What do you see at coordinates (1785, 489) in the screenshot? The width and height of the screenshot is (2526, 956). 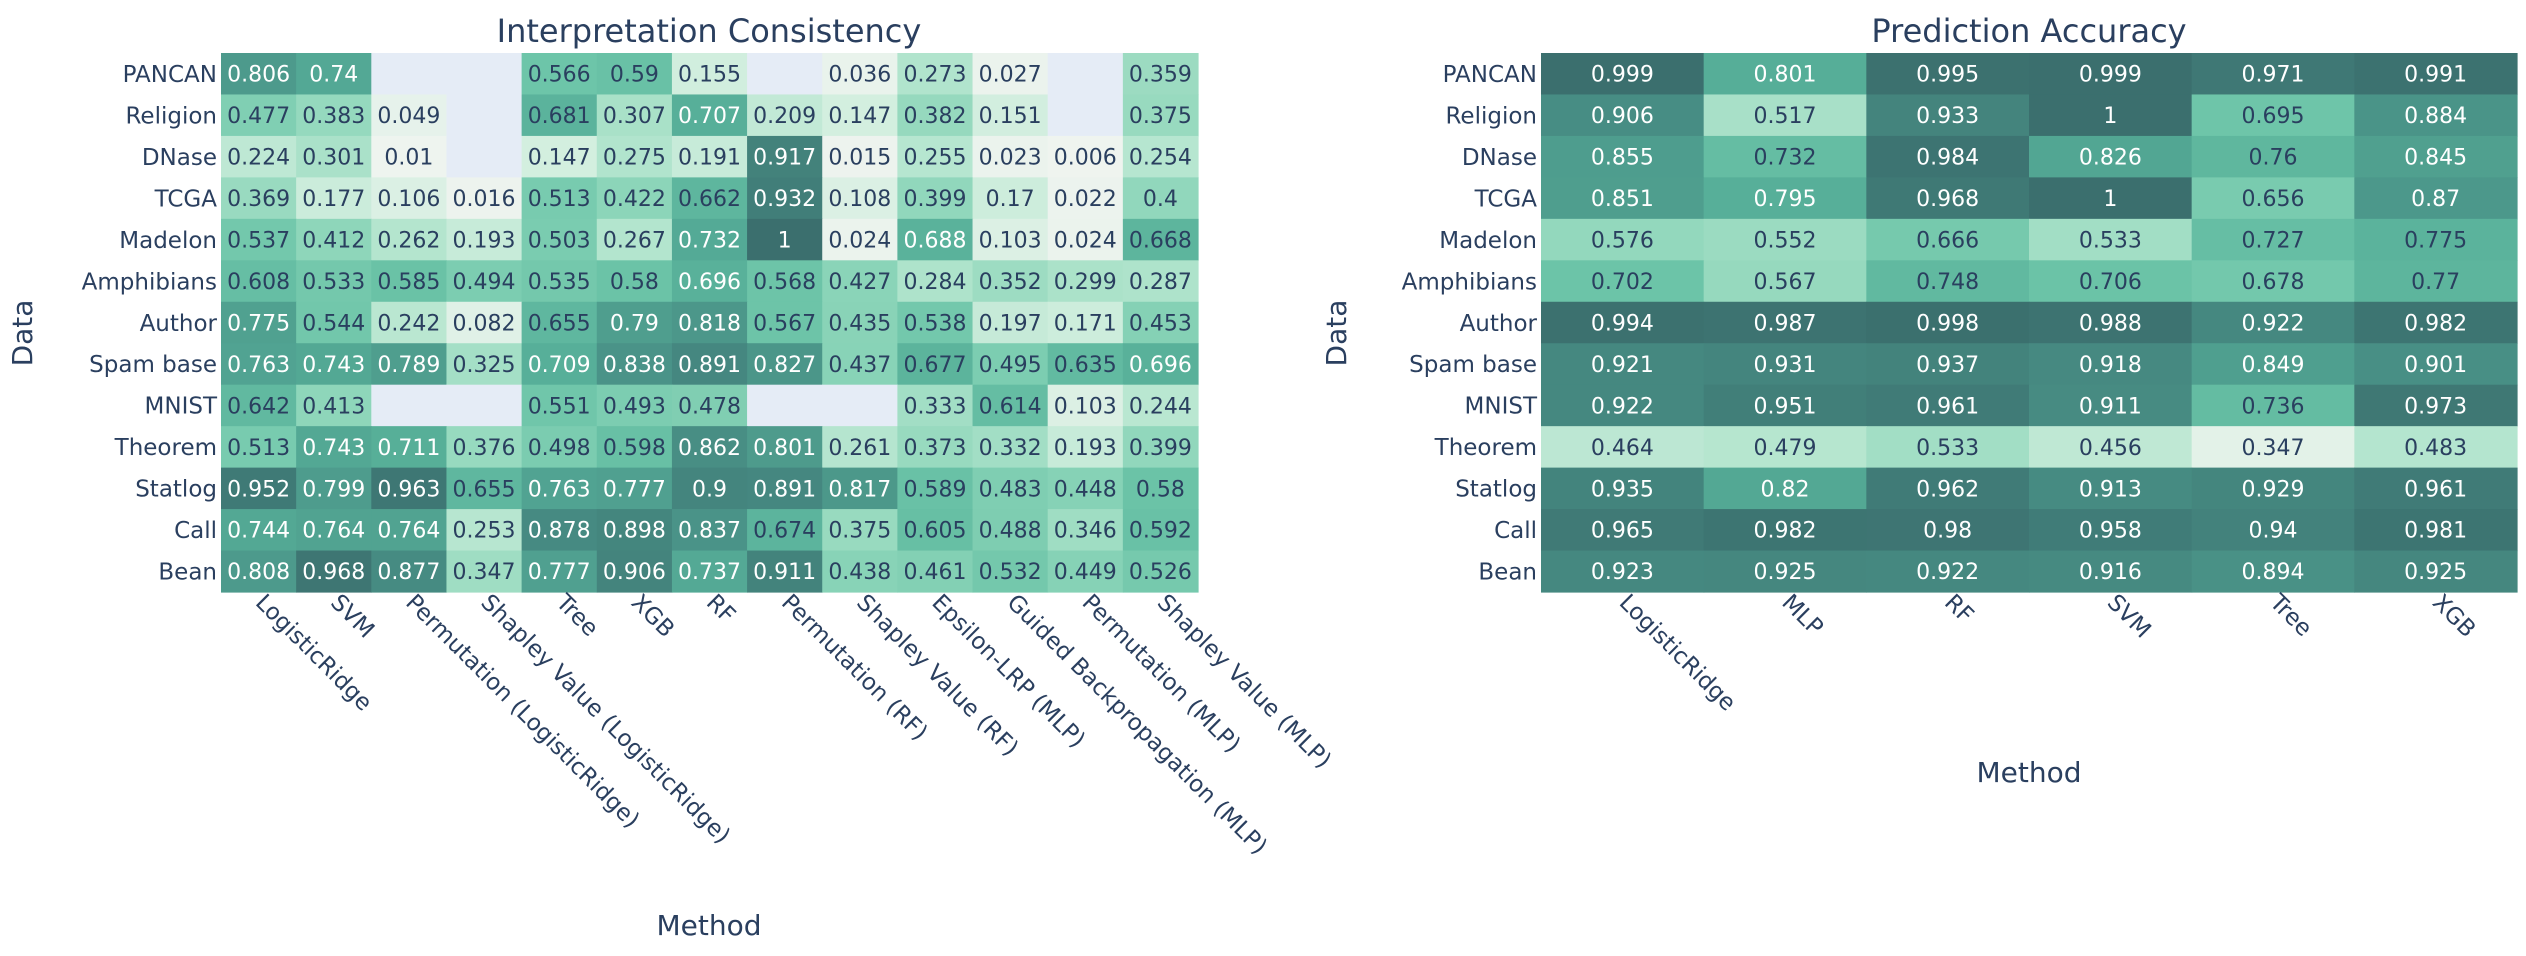 I see `cell-value-label: 0.82` at bounding box center [1785, 489].